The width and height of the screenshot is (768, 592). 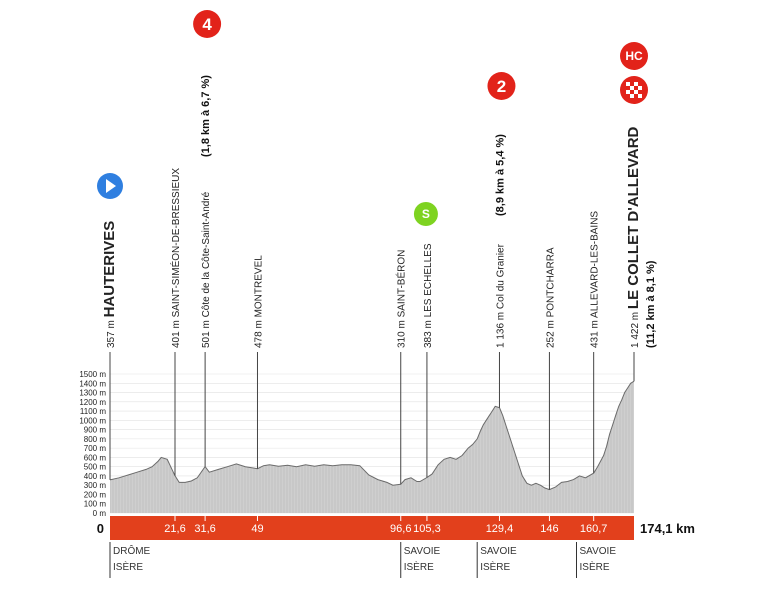 What do you see at coordinates (667, 528) in the screenshot?
I see `distance-end-label: 174,1 km` at bounding box center [667, 528].